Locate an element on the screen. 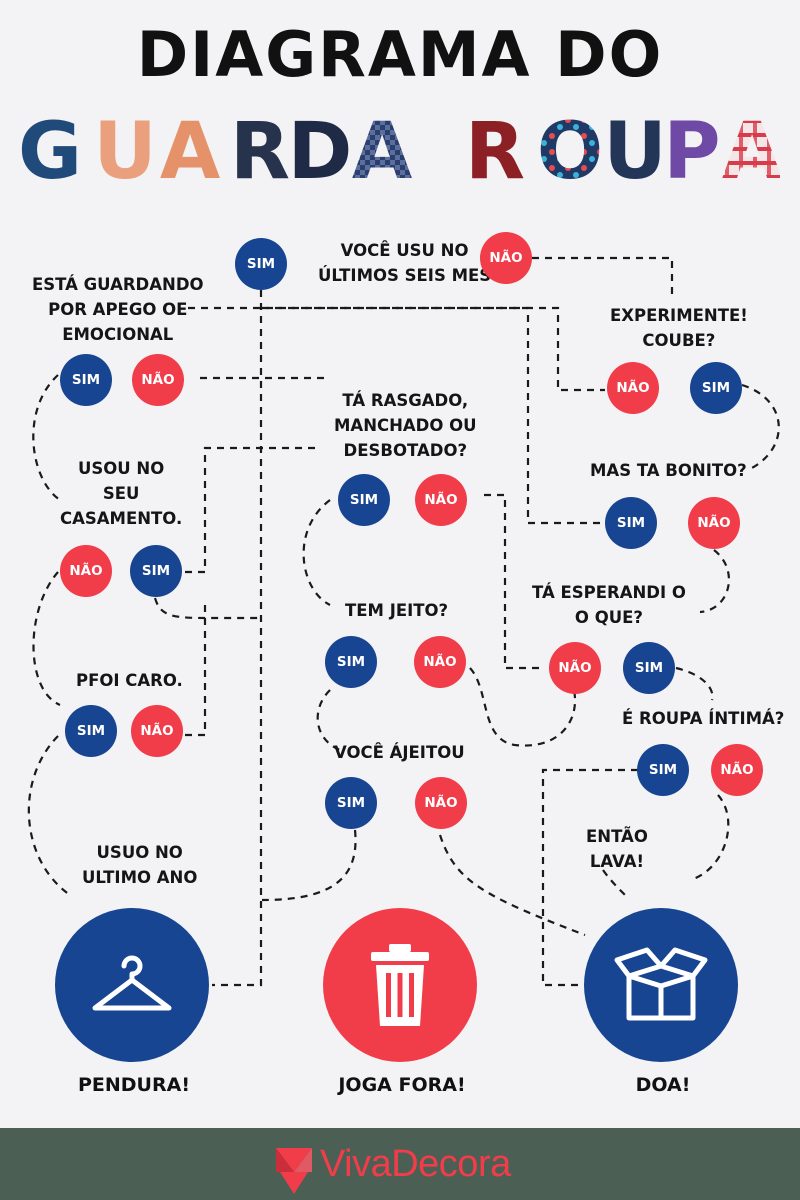  question-rasgado: TÁ RASGADO, MANCHADO OU DESBOTADO? is located at coordinates (405, 425).